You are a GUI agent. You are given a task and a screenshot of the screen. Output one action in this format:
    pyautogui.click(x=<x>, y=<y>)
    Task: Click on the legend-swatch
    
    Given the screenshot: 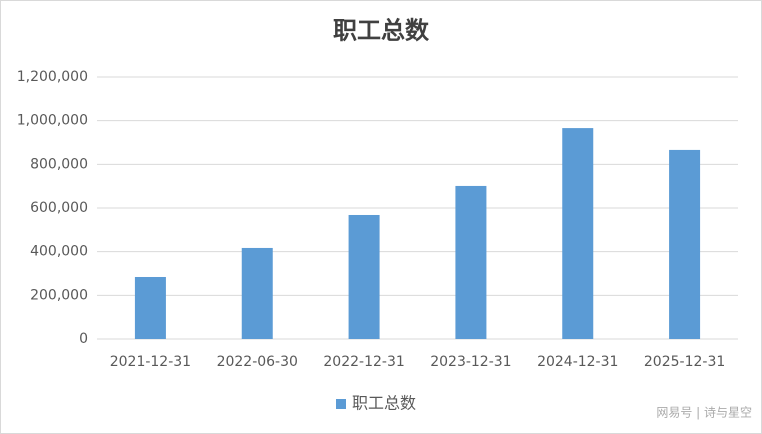 What is the action you would take?
    pyautogui.click(x=341, y=404)
    